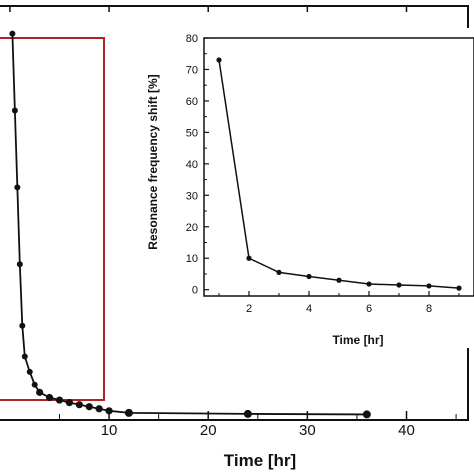 The image size is (474, 474). I want to click on inset-y-tick-label: 10, so click(192, 259).